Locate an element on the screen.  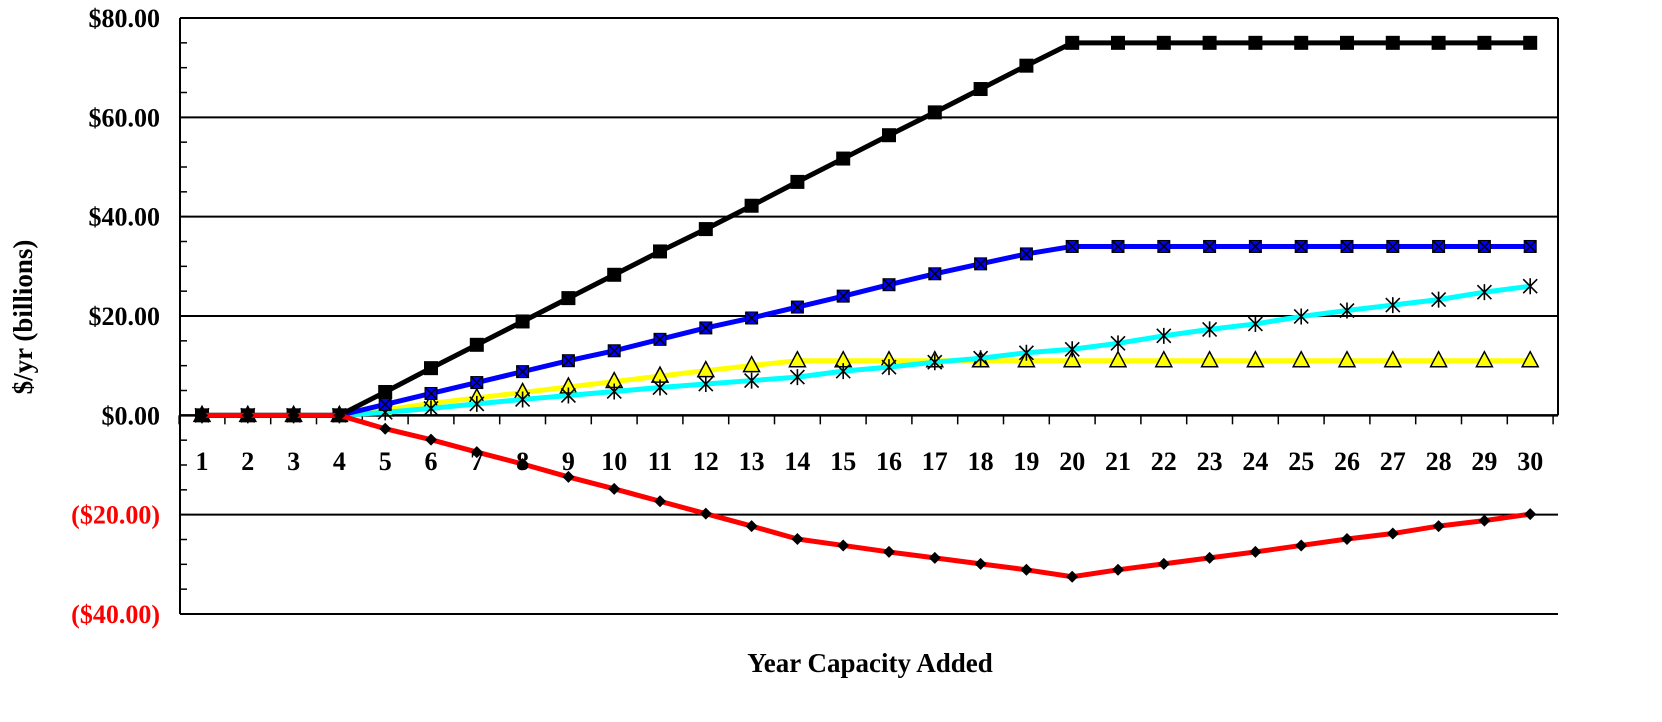
x-tick-label: 7 is located at coordinates (476, 461).